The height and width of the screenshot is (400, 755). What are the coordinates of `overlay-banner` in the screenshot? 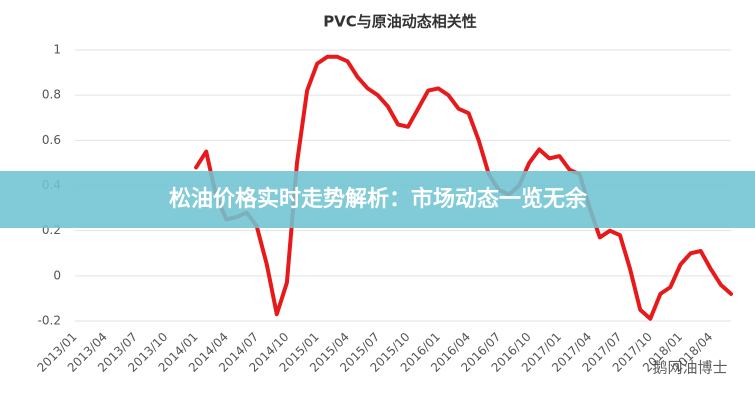 It's located at (377, 199).